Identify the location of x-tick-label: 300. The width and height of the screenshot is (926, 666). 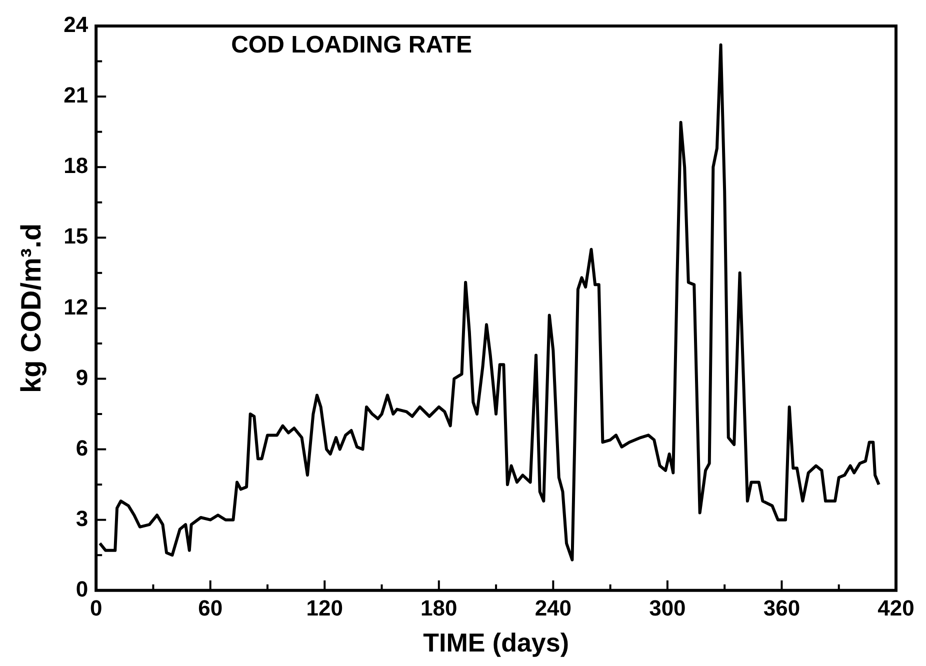
(667, 608).